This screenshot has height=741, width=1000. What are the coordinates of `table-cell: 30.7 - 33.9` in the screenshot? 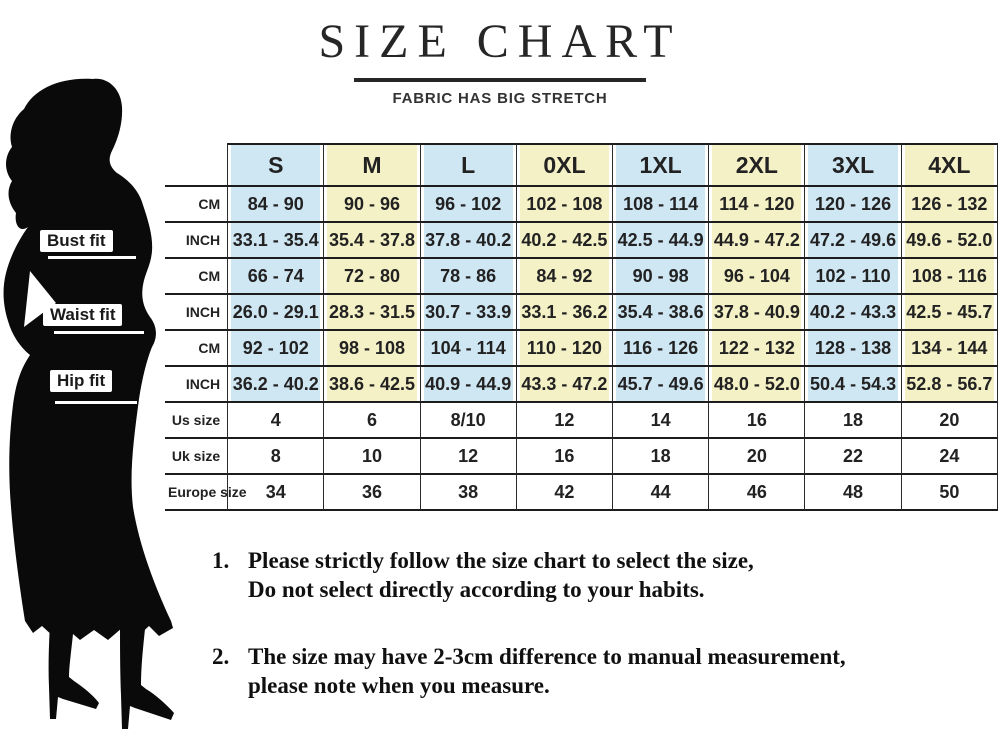 It's located at (468, 313).